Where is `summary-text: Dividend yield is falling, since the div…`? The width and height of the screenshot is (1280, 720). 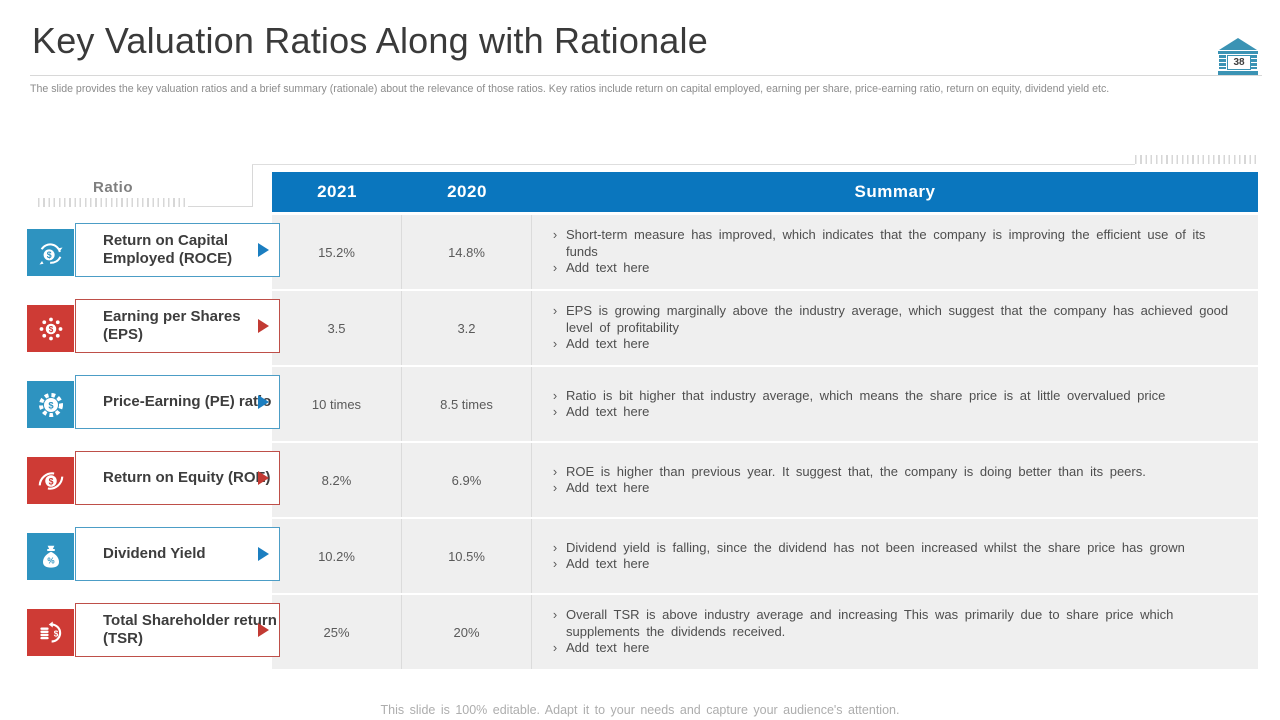 summary-text: Dividend yield is falling, since the div… is located at coordinates (875, 547).